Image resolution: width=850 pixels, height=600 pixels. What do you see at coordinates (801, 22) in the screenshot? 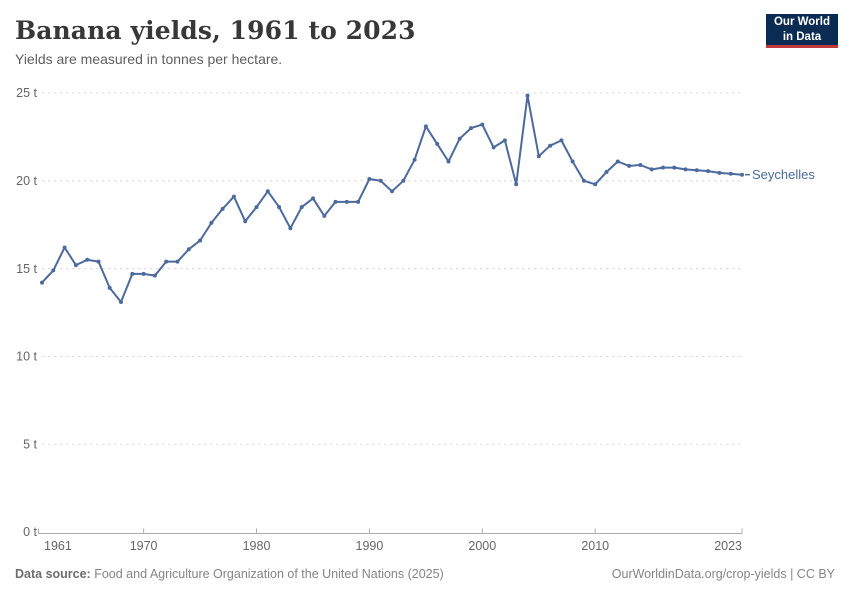
I see `owid-logo-line1: Our World` at bounding box center [801, 22].